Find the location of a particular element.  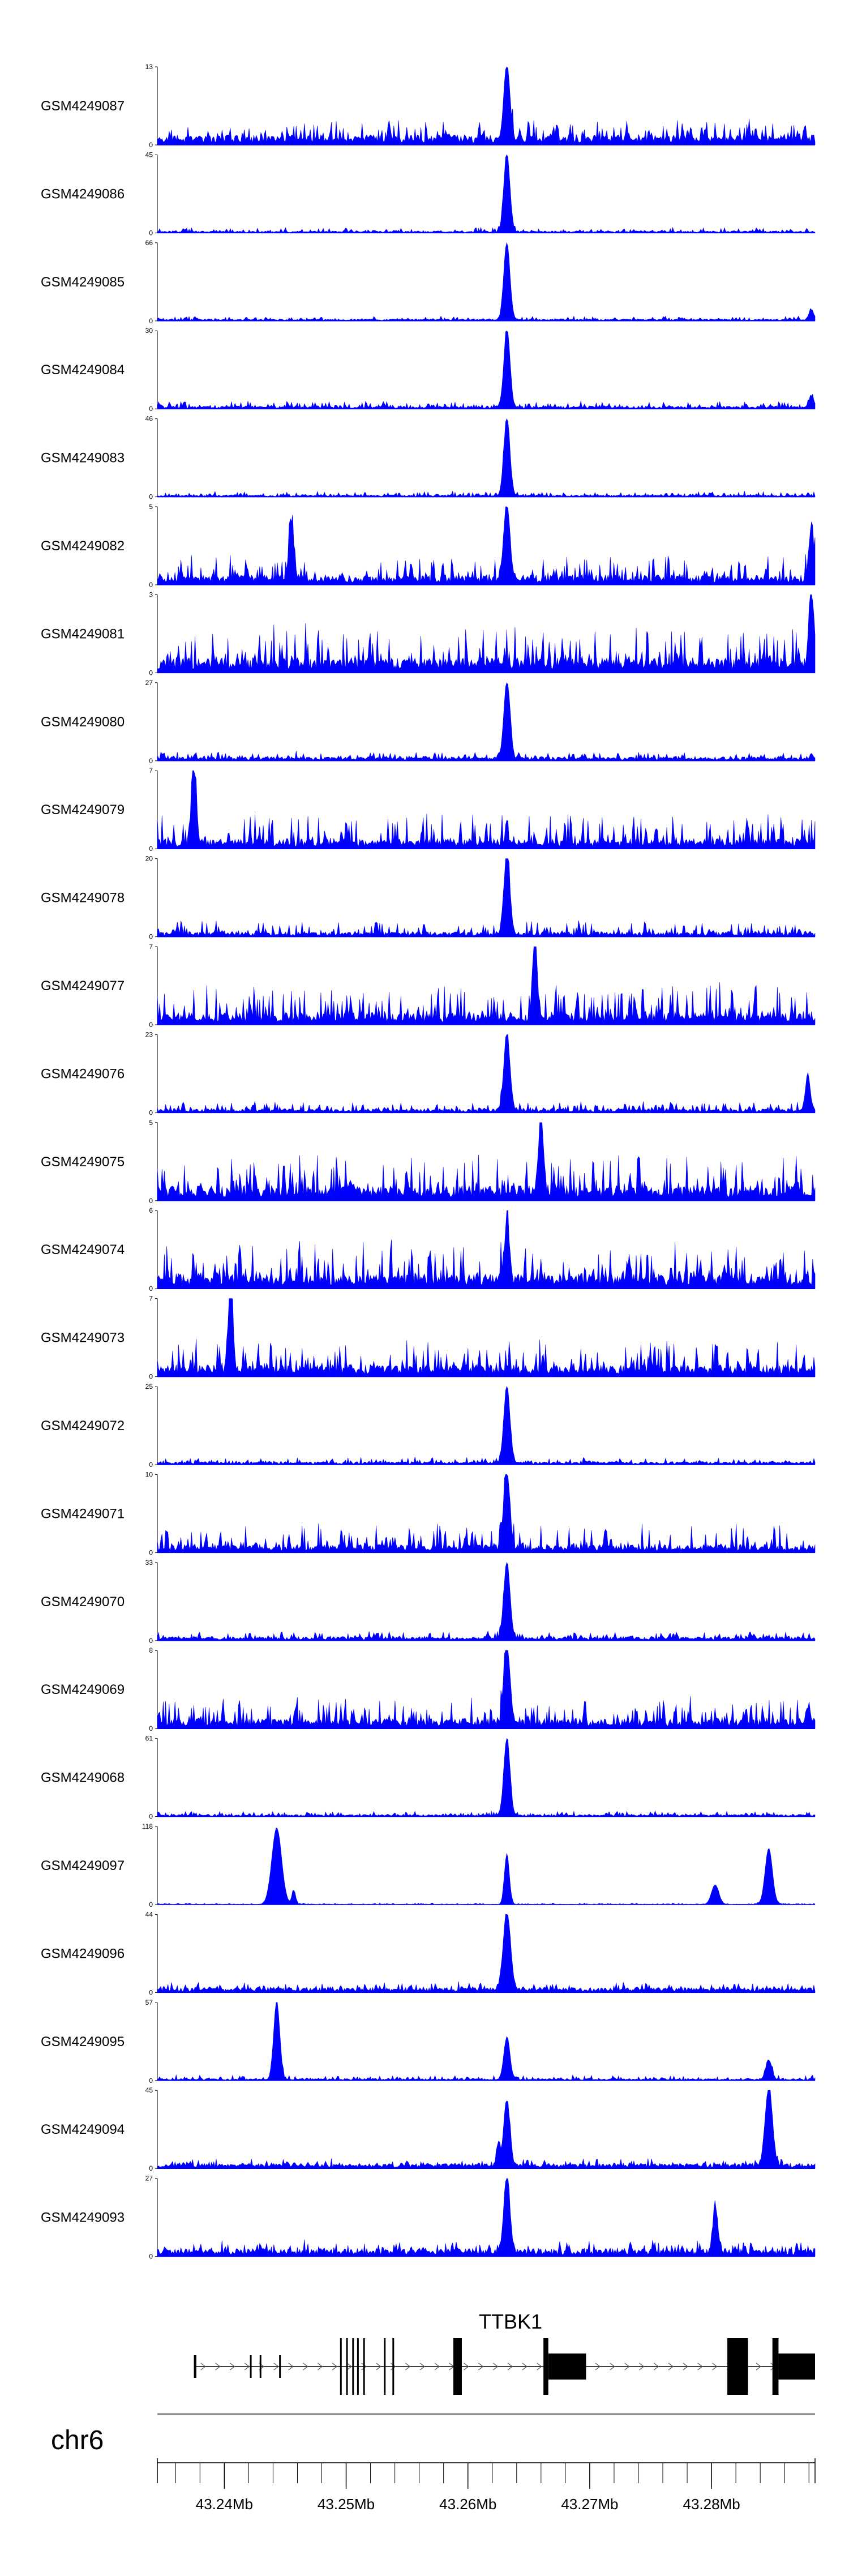

track-GSM4249073: GSM4249073 7 0 is located at coordinates (428, 1338).